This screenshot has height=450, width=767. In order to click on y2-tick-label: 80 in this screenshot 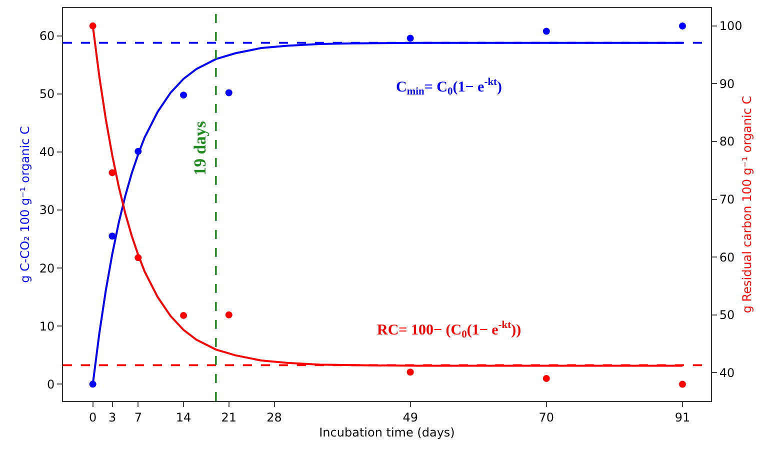, I will do `click(727, 141)`.